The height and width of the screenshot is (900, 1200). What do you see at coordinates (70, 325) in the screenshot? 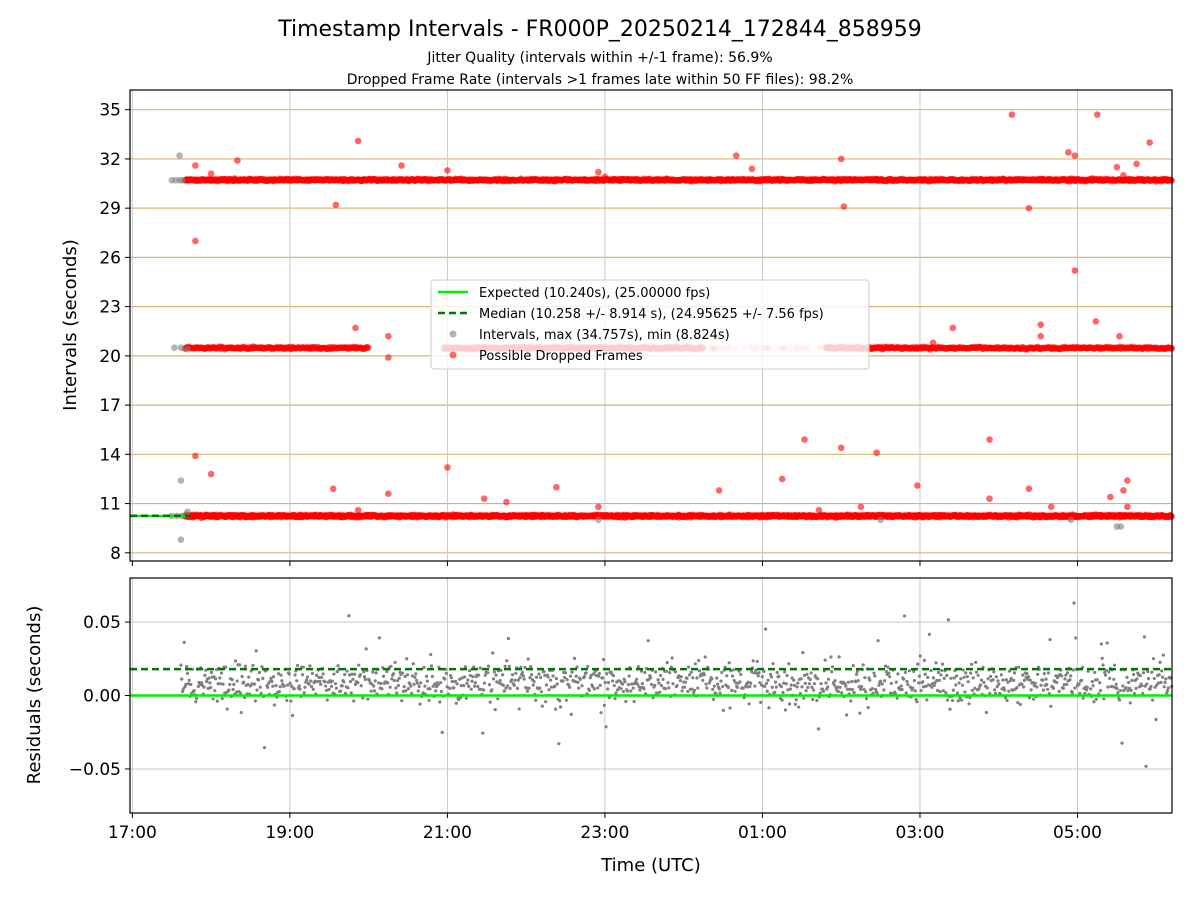
I see `top-y-axis-label: Intervals (seconds)` at bounding box center [70, 325].